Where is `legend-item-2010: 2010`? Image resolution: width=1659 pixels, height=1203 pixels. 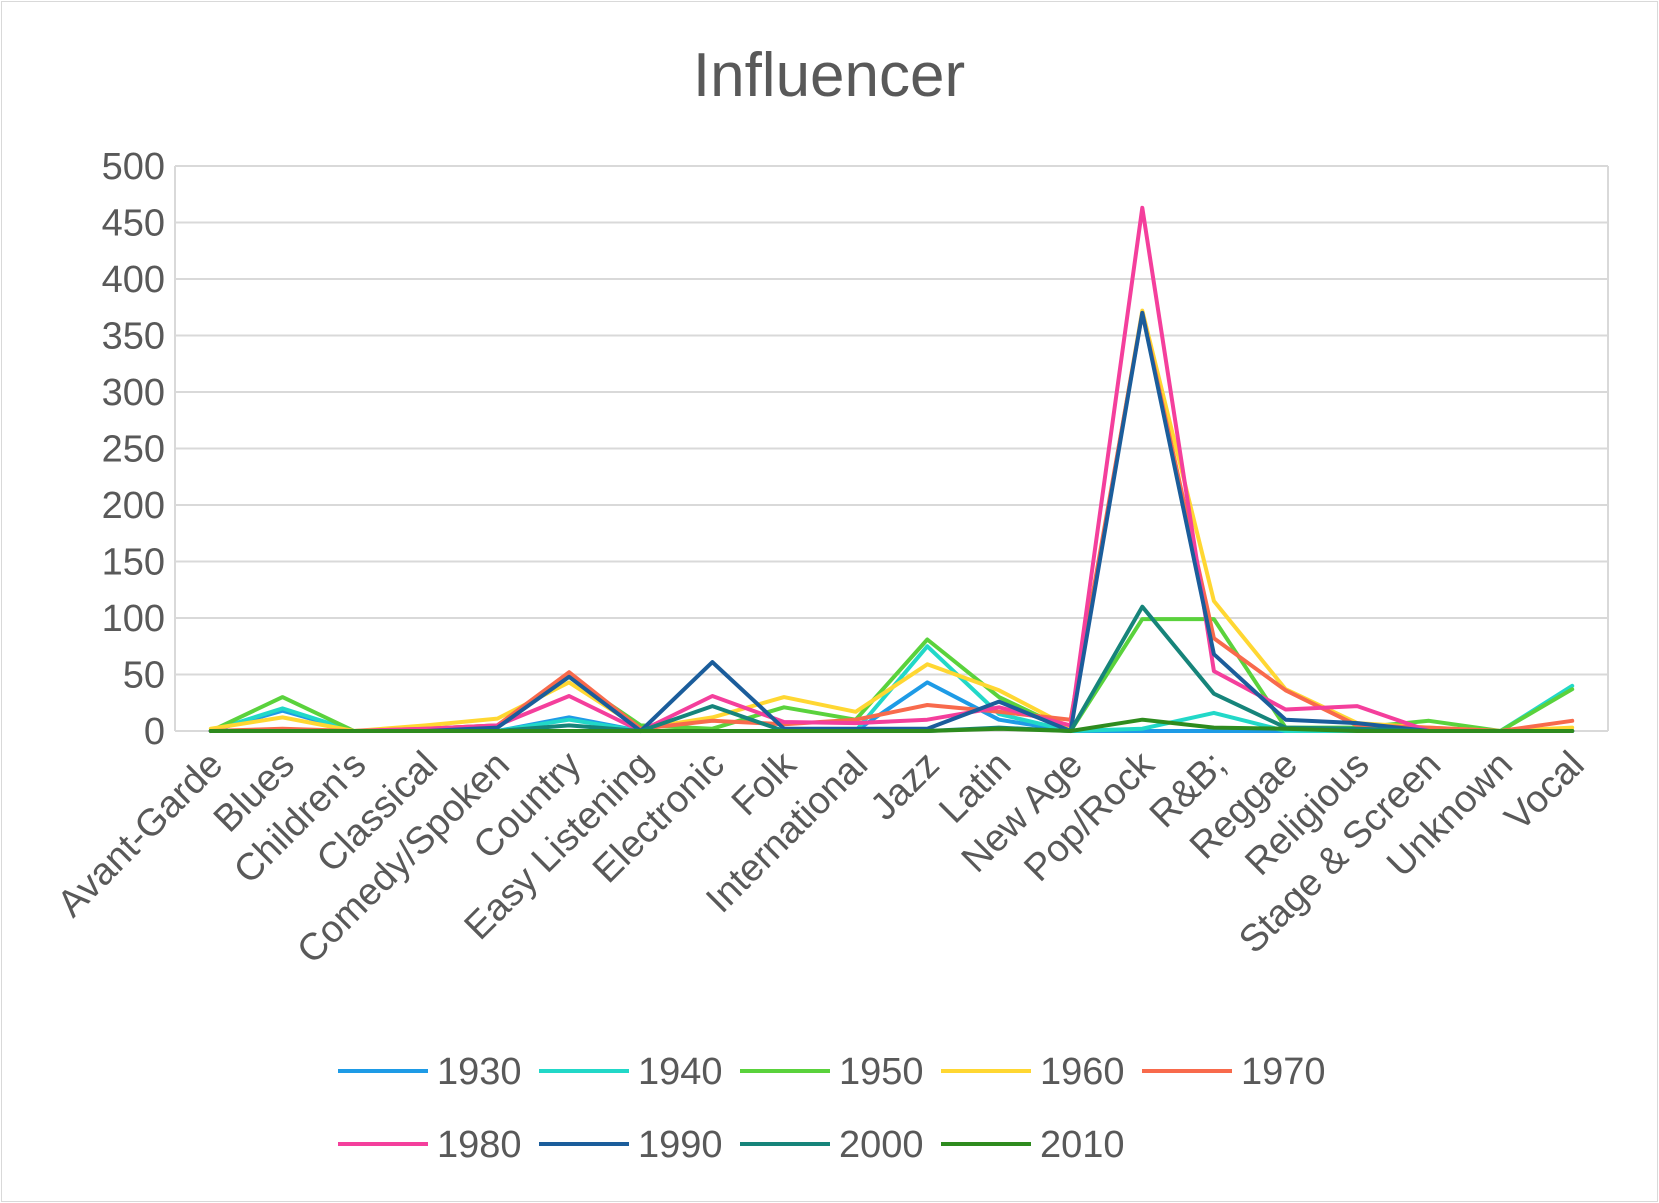 legend-item-2010: 2010 is located at coordinates (1033, 1145).